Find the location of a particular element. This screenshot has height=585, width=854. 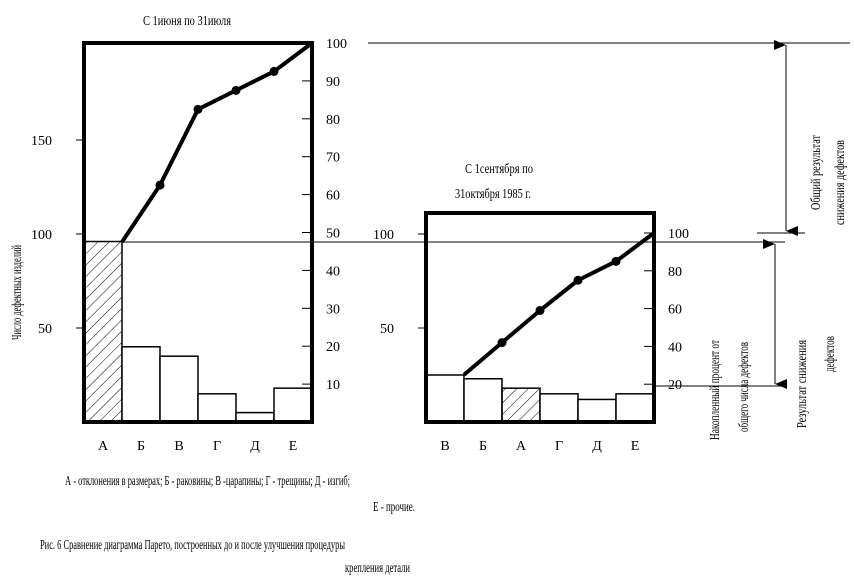

reduction-result-label: Результат снижения дефектов is located at coordinates (816, 382).